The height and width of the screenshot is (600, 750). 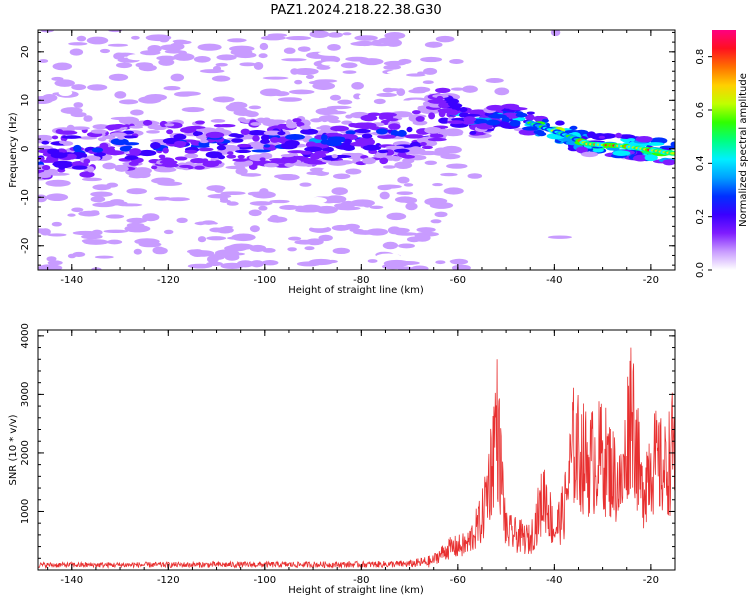 What do you see at coordinates (13, 449) in the screenshot?
I see `snr-ylabel: SNR (10 * v/v)` at bounding box center [13, 449].